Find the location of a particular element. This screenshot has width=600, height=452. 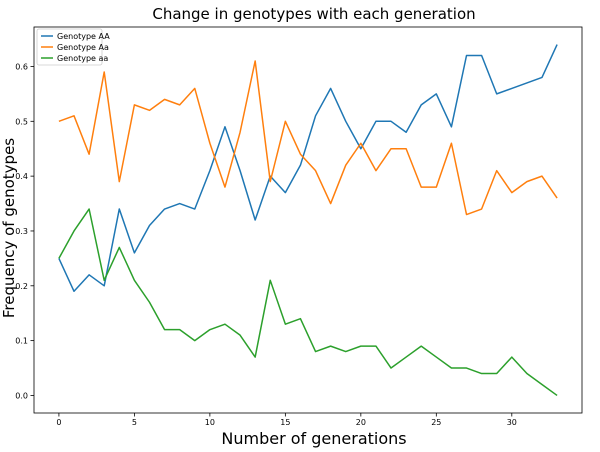

x-axis: 0 5 10 15 20 25 30 is located at coordinates (286, 420).